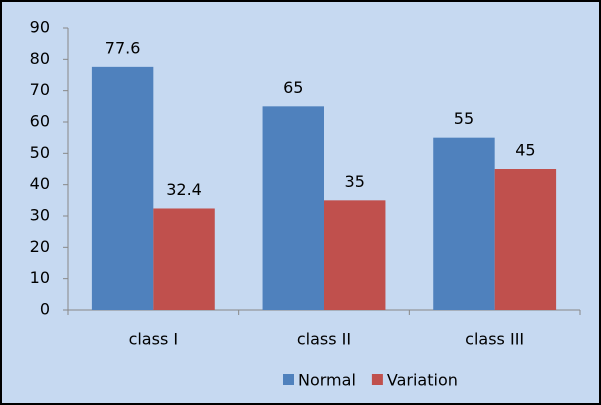 Image resolution: width=601 pixels, height=405 pixels. What do you see at coordinates (40, 27) in the screenshot?
I see `y-tick-label: 90` at bounding box center [40, 27].